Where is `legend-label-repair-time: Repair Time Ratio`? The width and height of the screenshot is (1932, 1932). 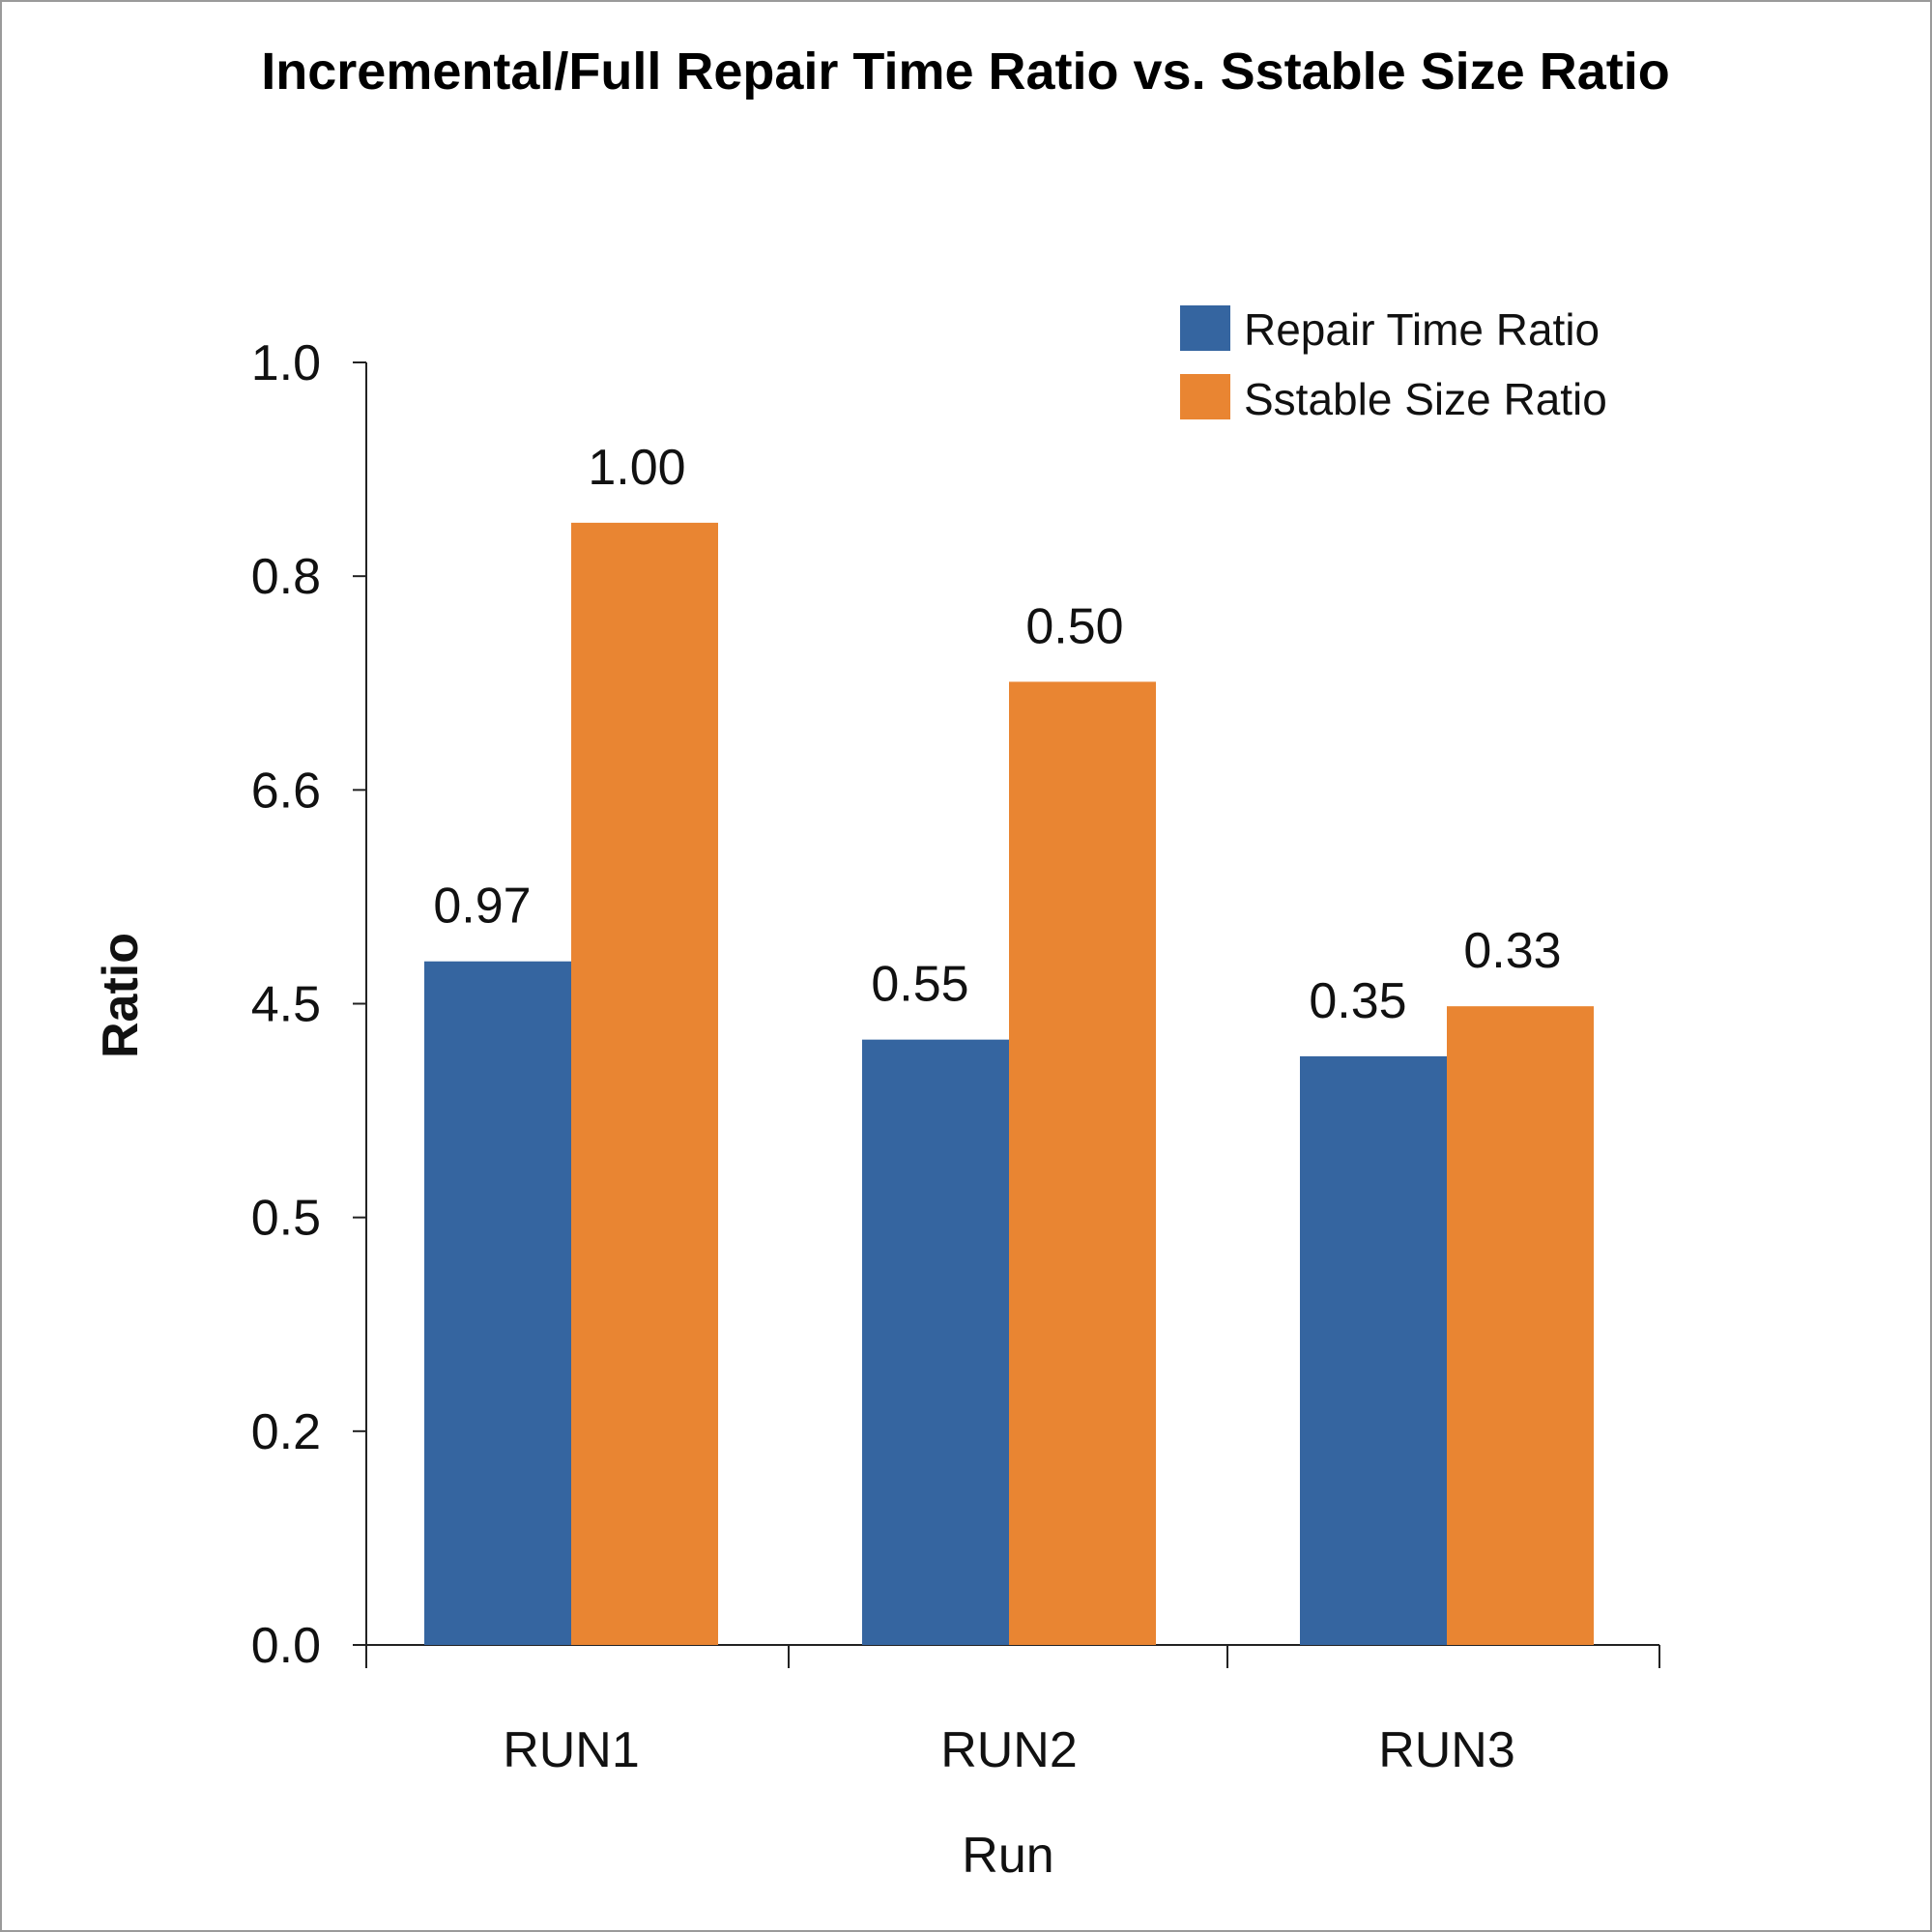
legend-label-repair-time: Repair Time Ratio is located at coordinates (1422, 329).